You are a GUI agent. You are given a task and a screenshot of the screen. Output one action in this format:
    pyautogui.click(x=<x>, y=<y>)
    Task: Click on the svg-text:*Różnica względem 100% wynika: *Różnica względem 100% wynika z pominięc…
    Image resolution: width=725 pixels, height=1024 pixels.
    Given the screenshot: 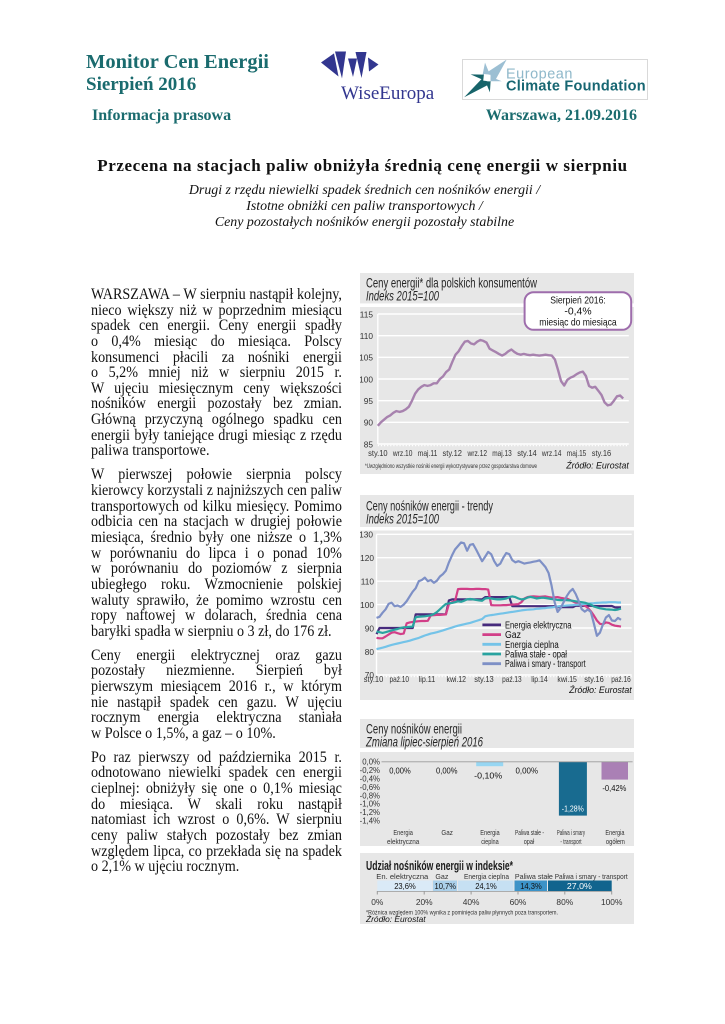 What is the action you would take?
    pyautogui.click(x=462, y=913)
    